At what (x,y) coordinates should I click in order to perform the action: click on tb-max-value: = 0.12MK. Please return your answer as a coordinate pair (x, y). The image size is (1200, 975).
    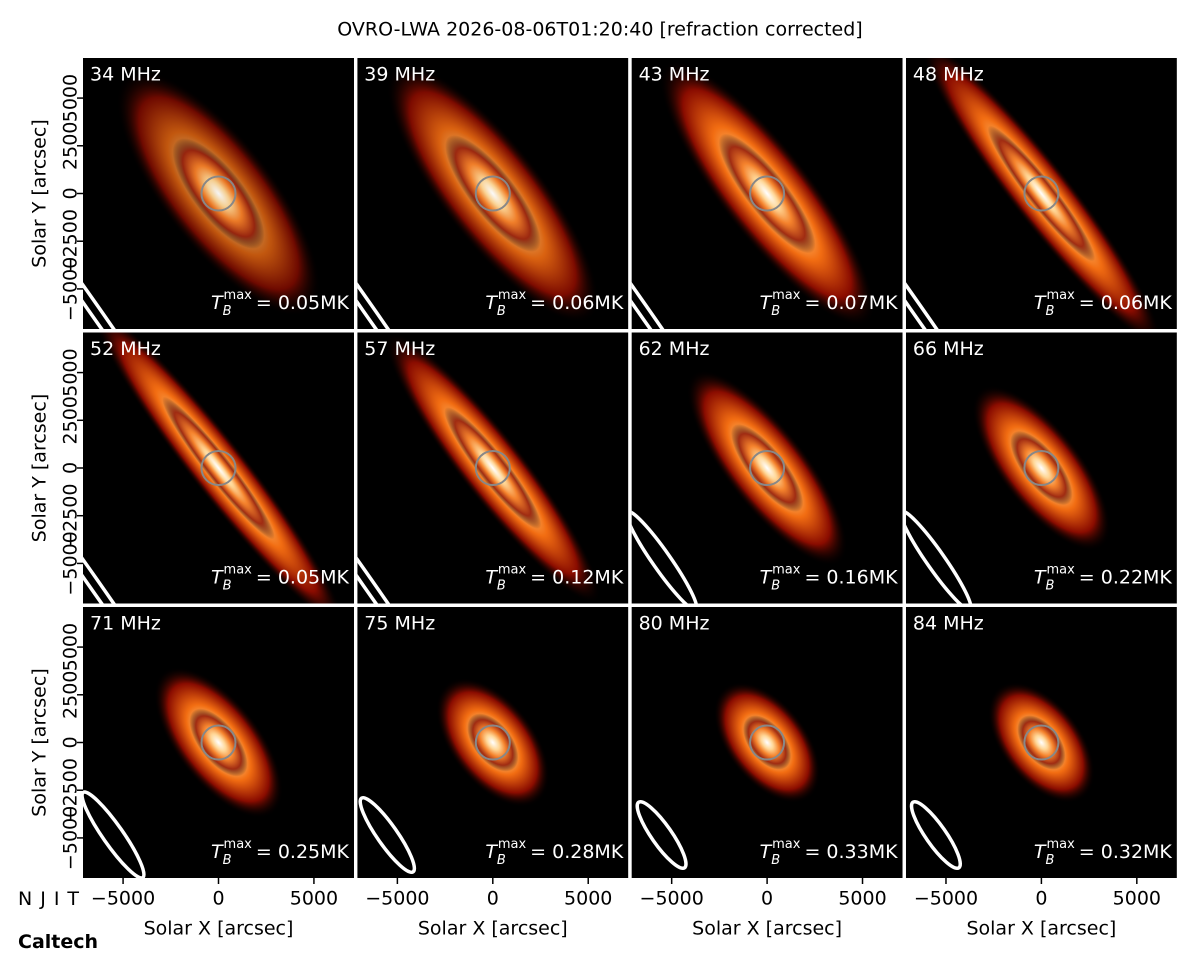
    Looking at the image, I should click on (577, 578).